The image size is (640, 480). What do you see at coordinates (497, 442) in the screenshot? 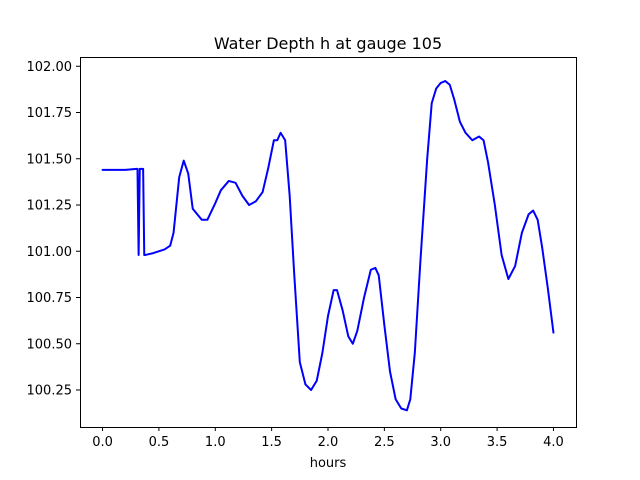
I see `x-tick-label: 3.5` at bounding box center [497, 442].